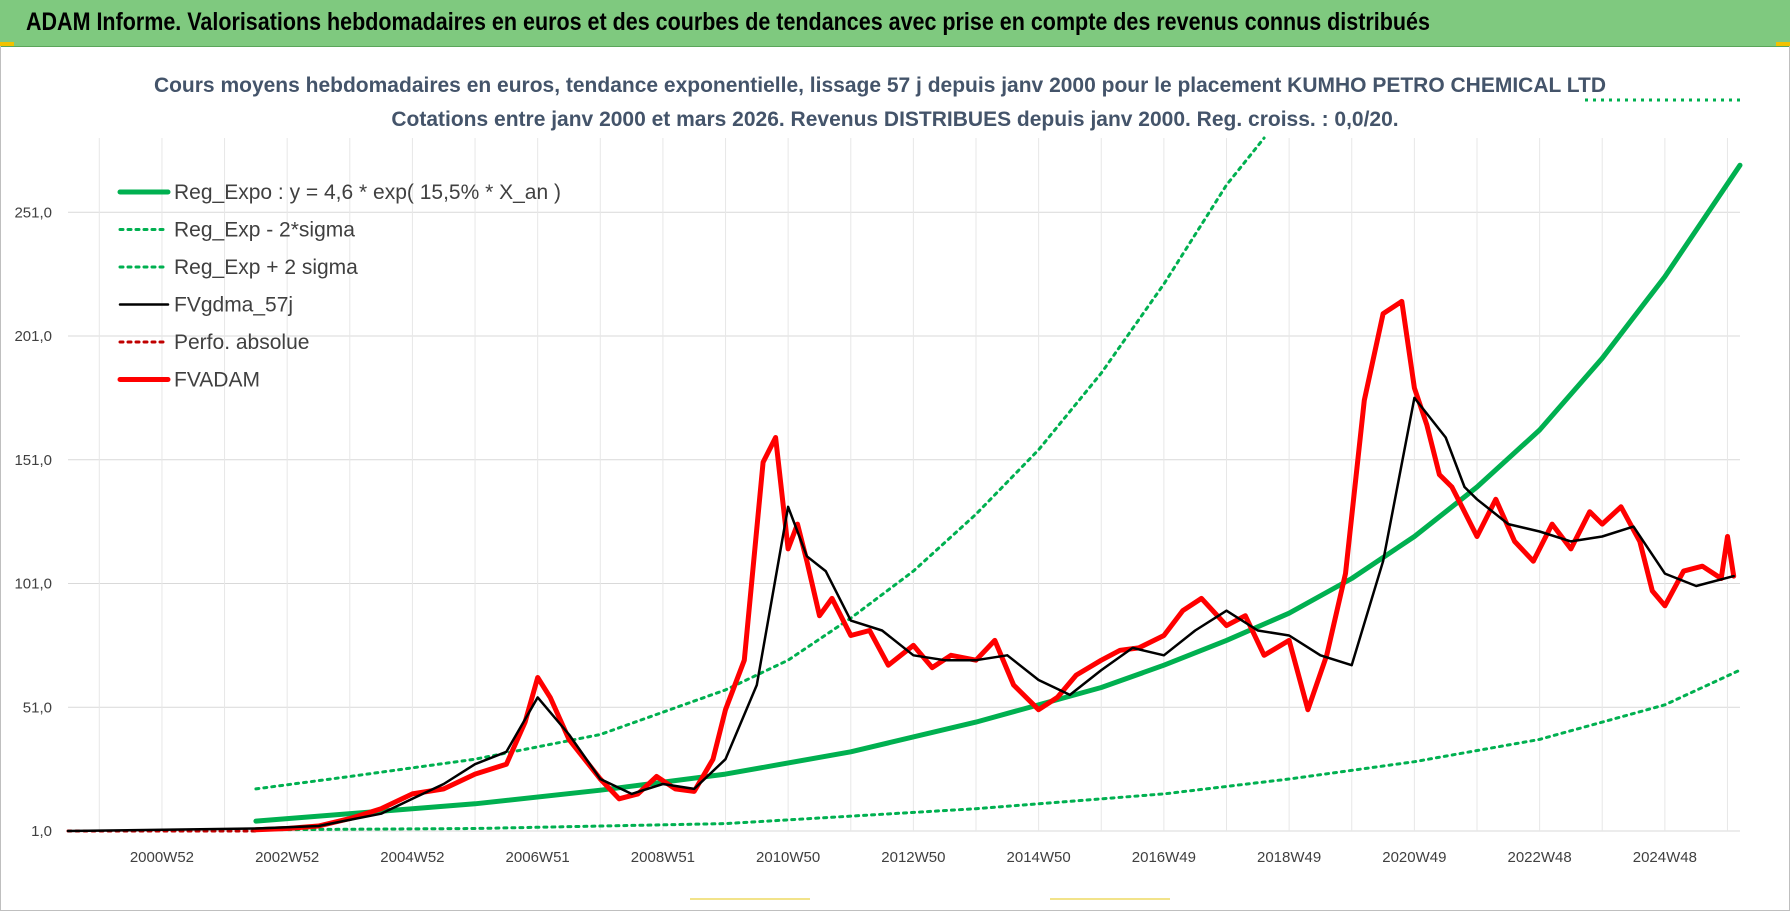 The image size is (1790, 912). Describe the element at coordinates (913, 857) in the screenshot. I see `x-tick-label: 2012W50` at that location.